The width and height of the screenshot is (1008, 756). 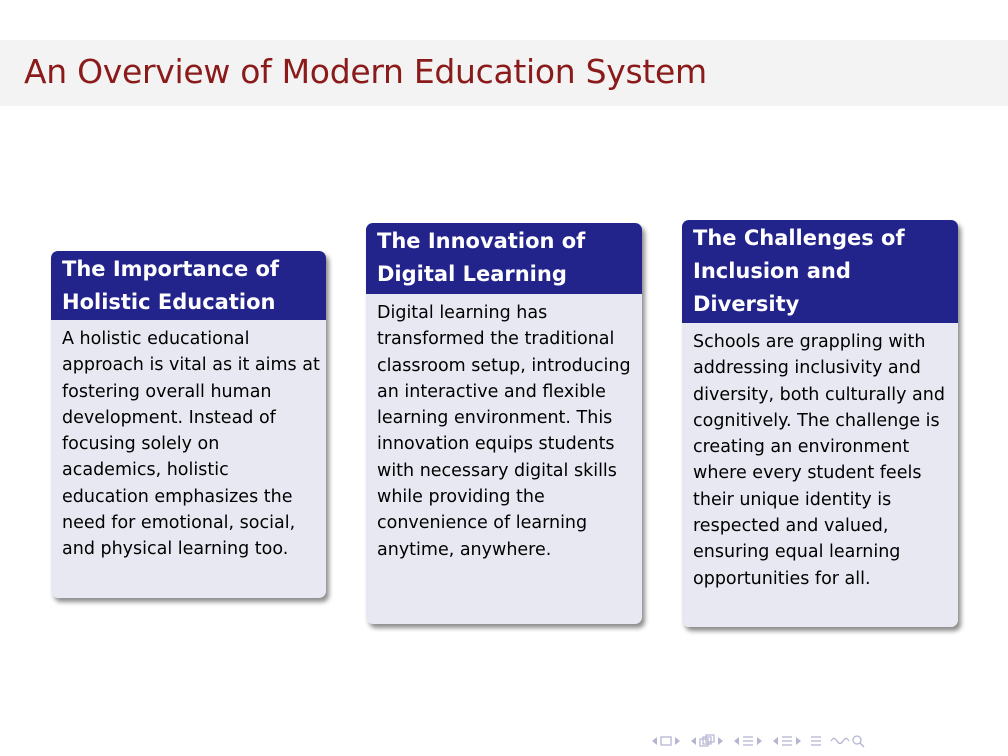 I want to click on nav-frame-icon, so click(x=666, y=741).